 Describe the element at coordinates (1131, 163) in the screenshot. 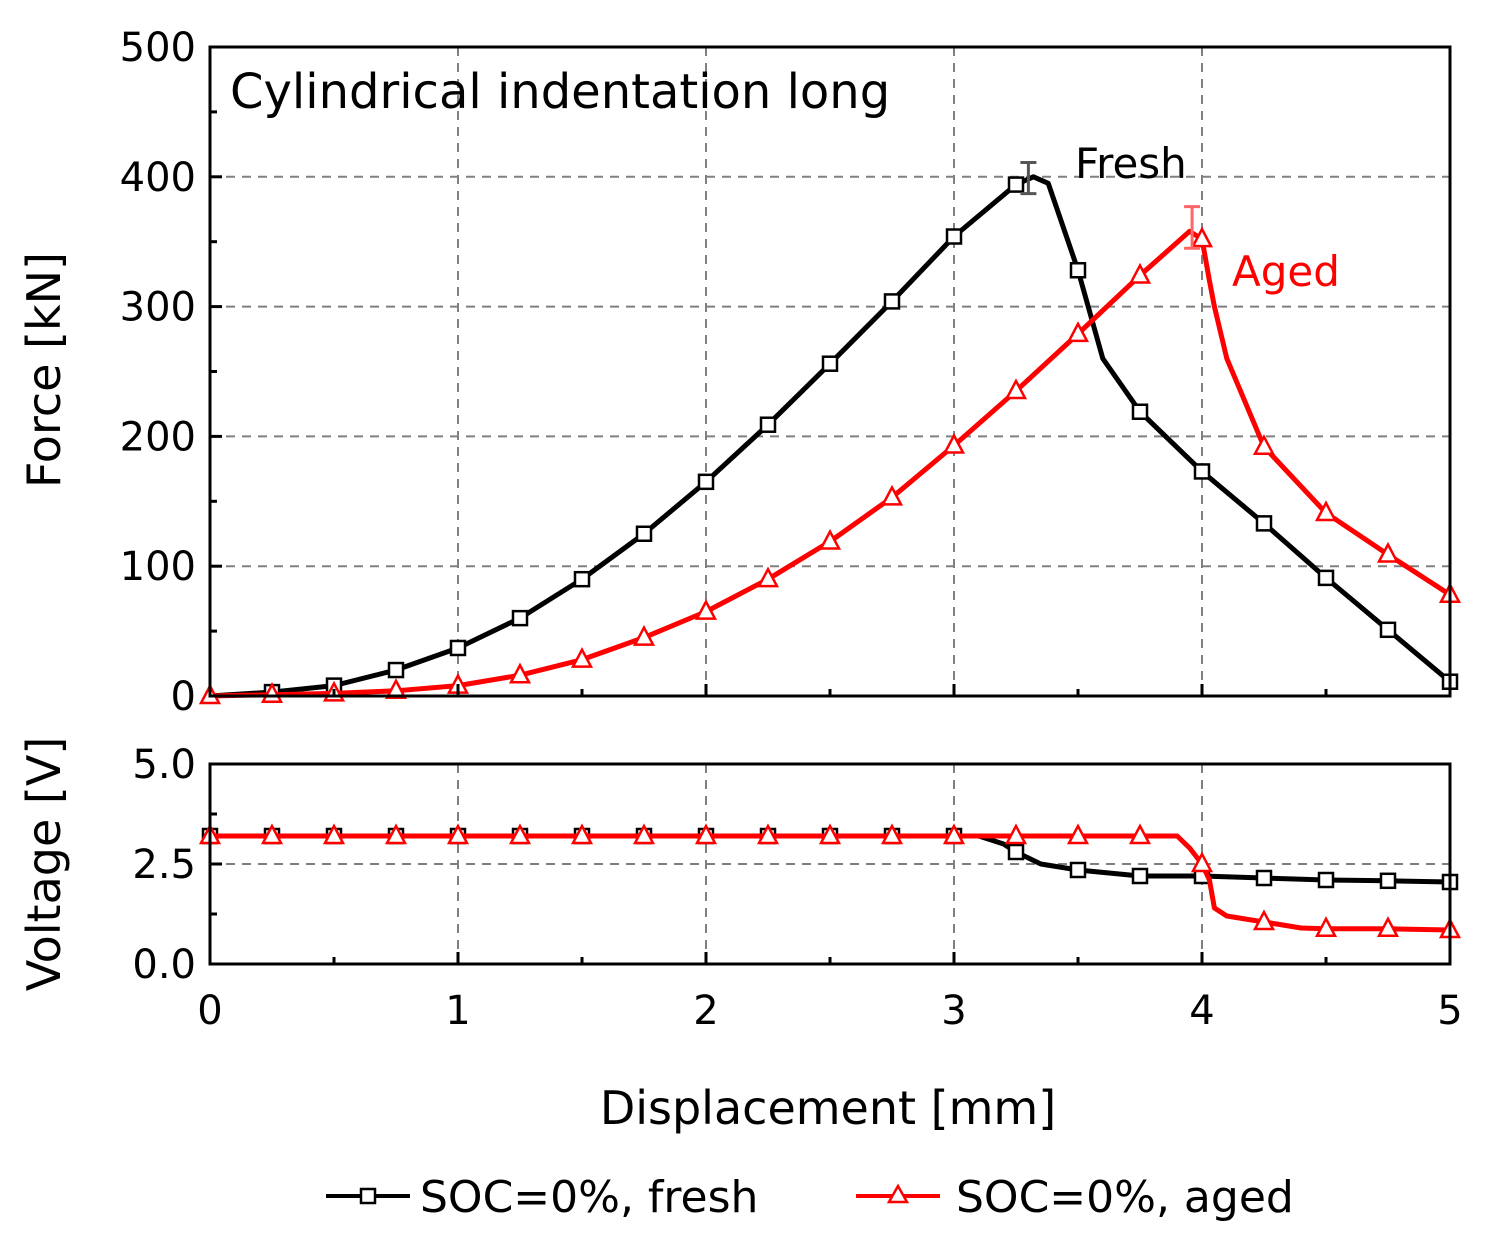

I see `fresh-annotation: Fresh` at that location.